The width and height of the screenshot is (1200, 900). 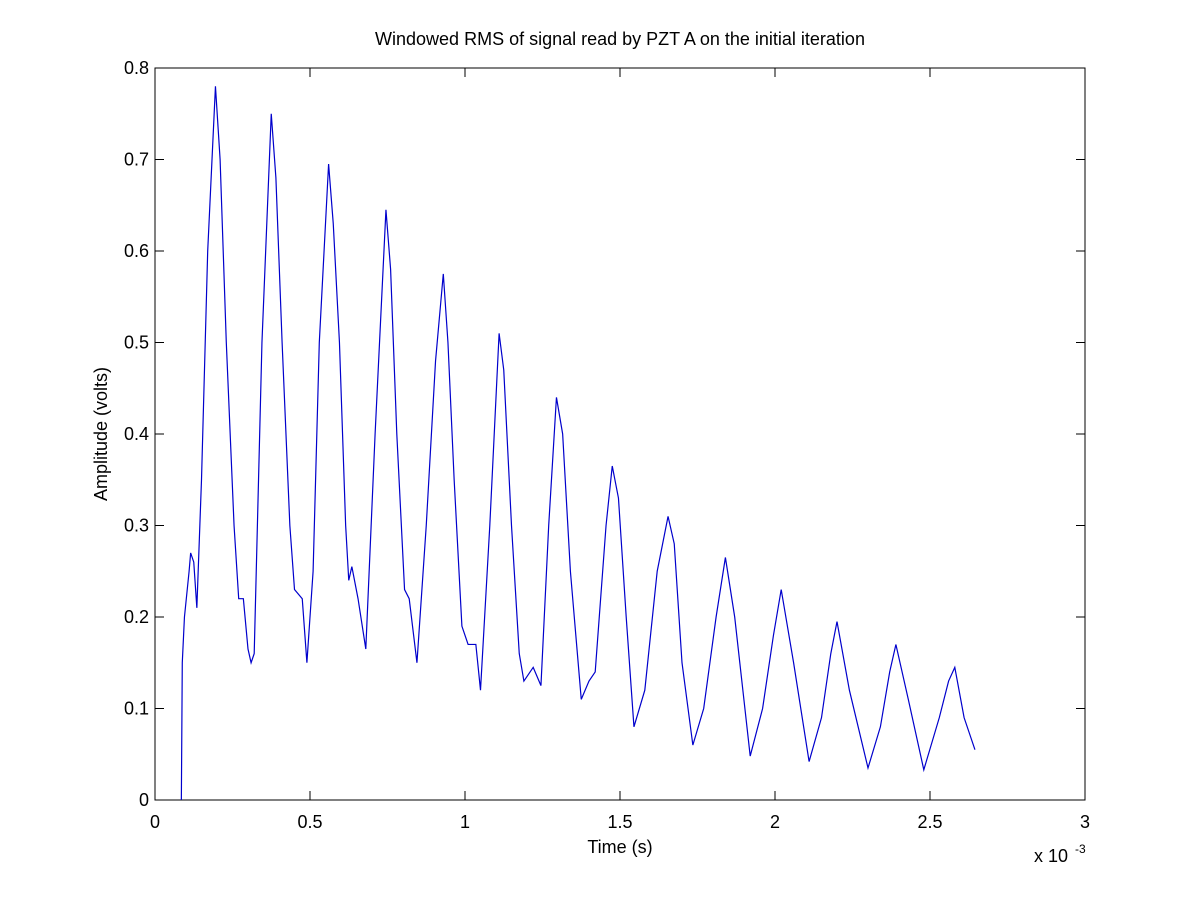 I want to click on x-tick-label: 1.5, so click(x=619, y=822).